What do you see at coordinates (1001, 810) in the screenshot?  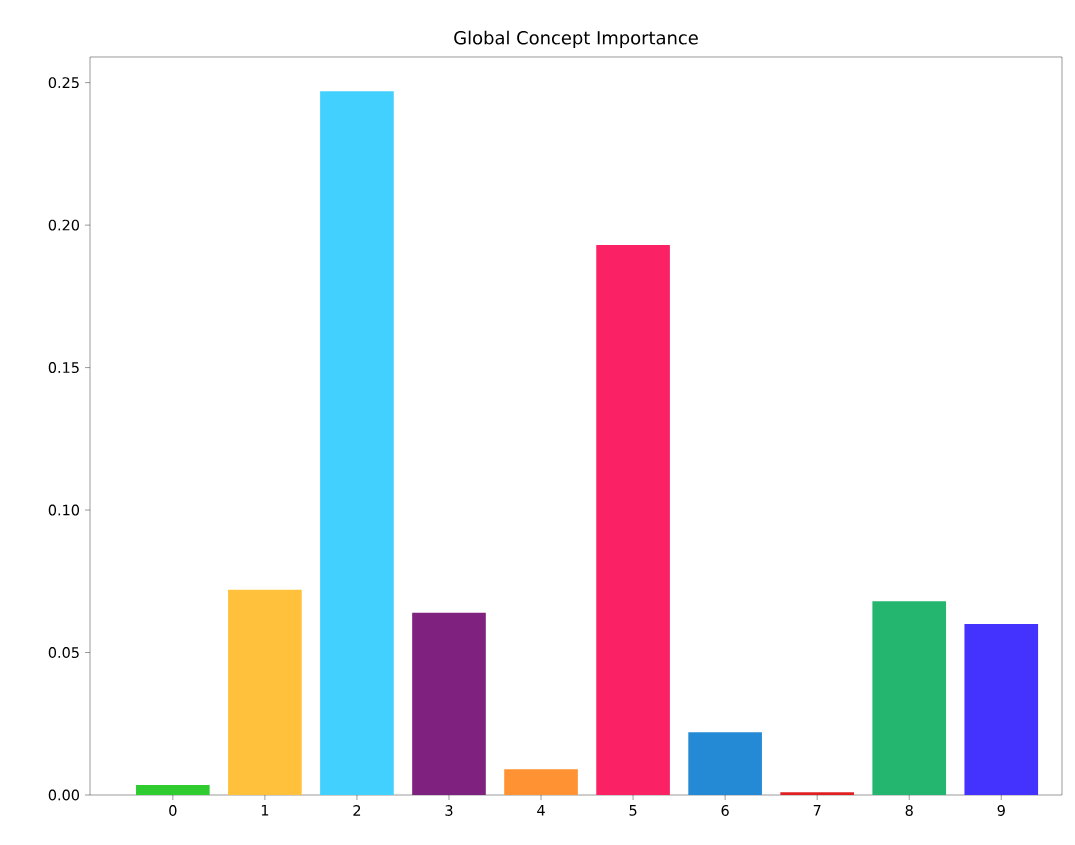 I see `x-tick-label: 9` at bounding box center [1001, 810].